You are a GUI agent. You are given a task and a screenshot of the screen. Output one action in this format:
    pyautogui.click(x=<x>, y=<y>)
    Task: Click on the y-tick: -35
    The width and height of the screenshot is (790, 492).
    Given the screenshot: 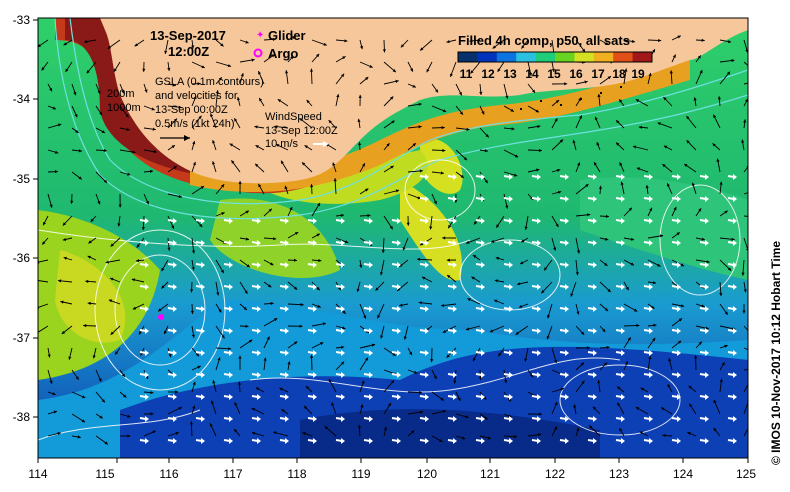 What is the action you would take?
    pyautogui.click(x=25, y=179)
    